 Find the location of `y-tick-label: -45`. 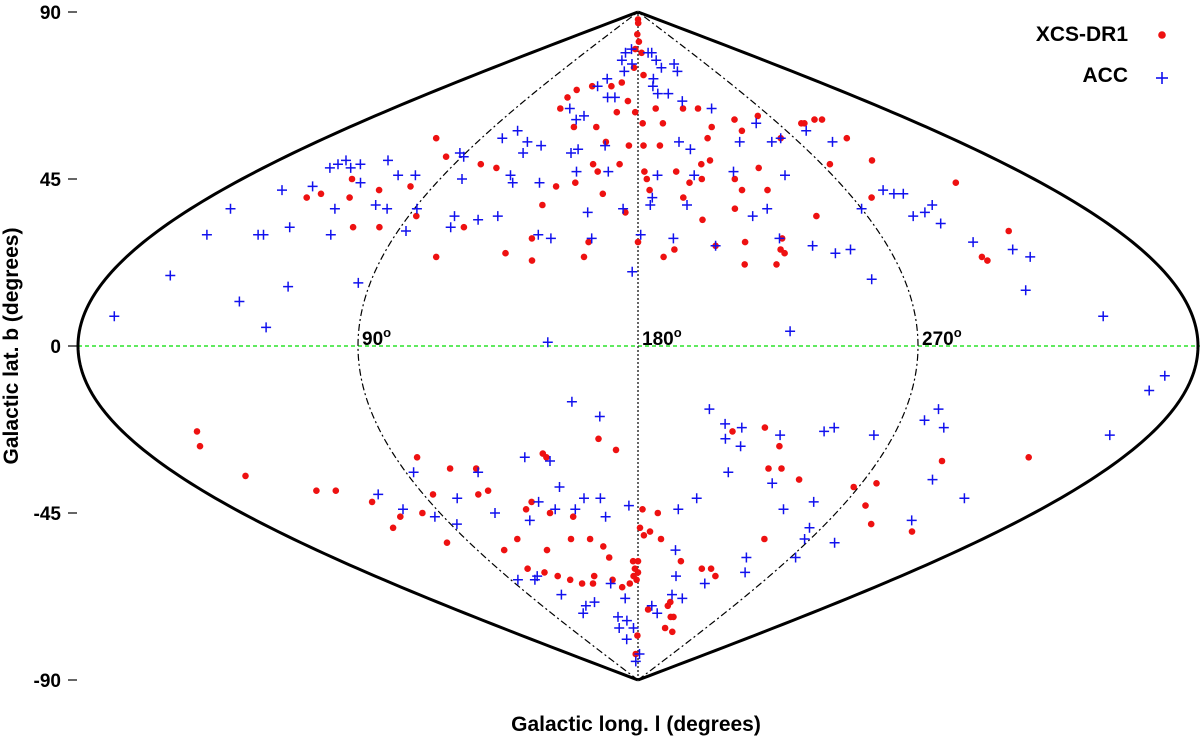

y-tick-label: -45 is located at coordinates (48, 514).